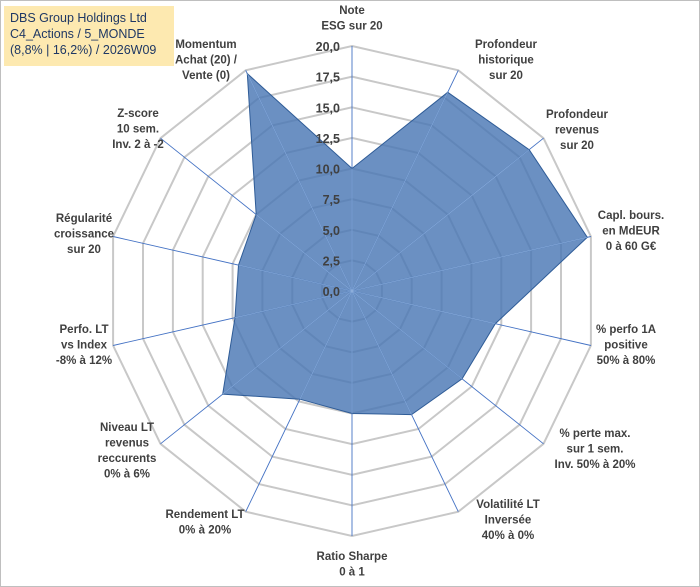 The width and height of the screenshot is (700, 587). What do you see at coordinates (84, 235) in the screenshot?
I see `axis-label-line: croissance` at bounding box center [84, 235].